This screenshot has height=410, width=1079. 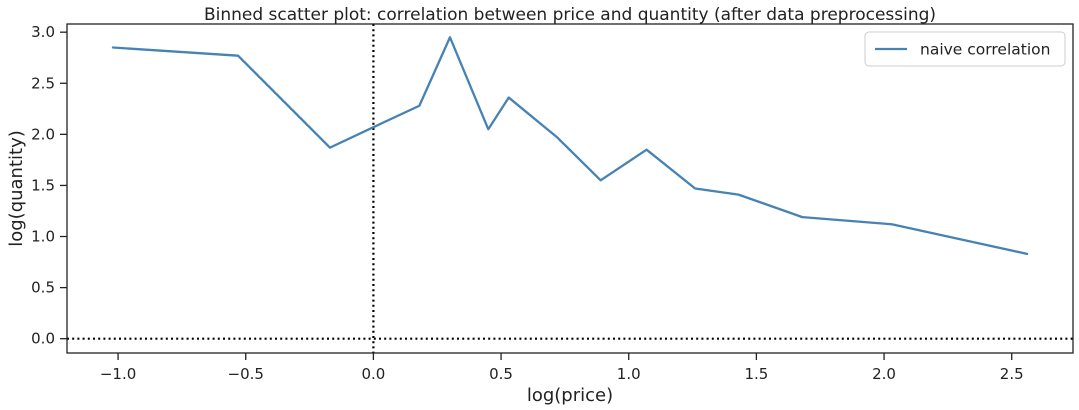 What do you see at coordinates (43, 288) in the screenshot?
I see `y-tick-label: 0.5` at bounding box center [43, 288].